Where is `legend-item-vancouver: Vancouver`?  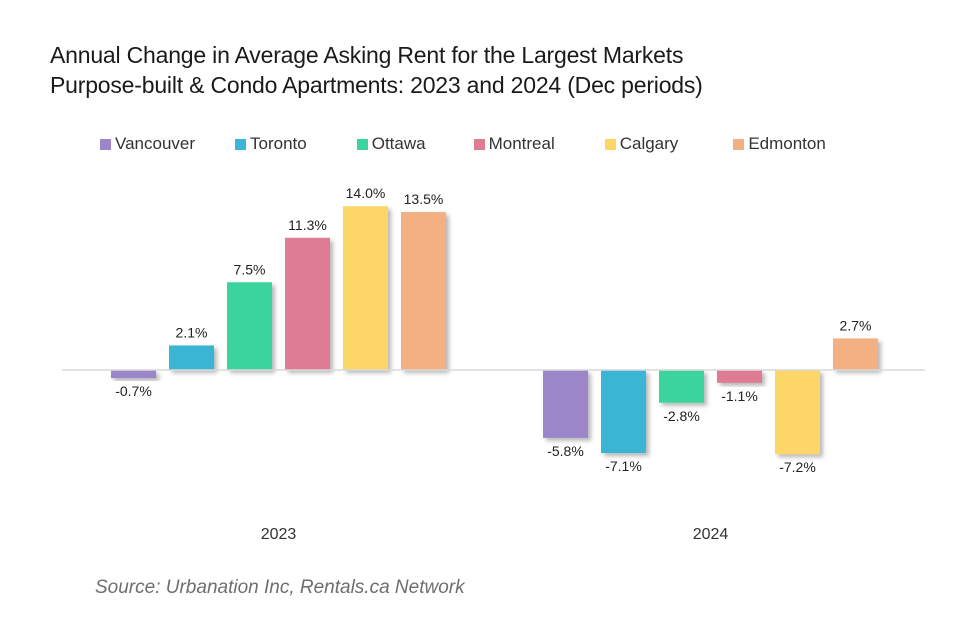 legend-item-vancouver: Vancouver is located at coordinates (147, 144).